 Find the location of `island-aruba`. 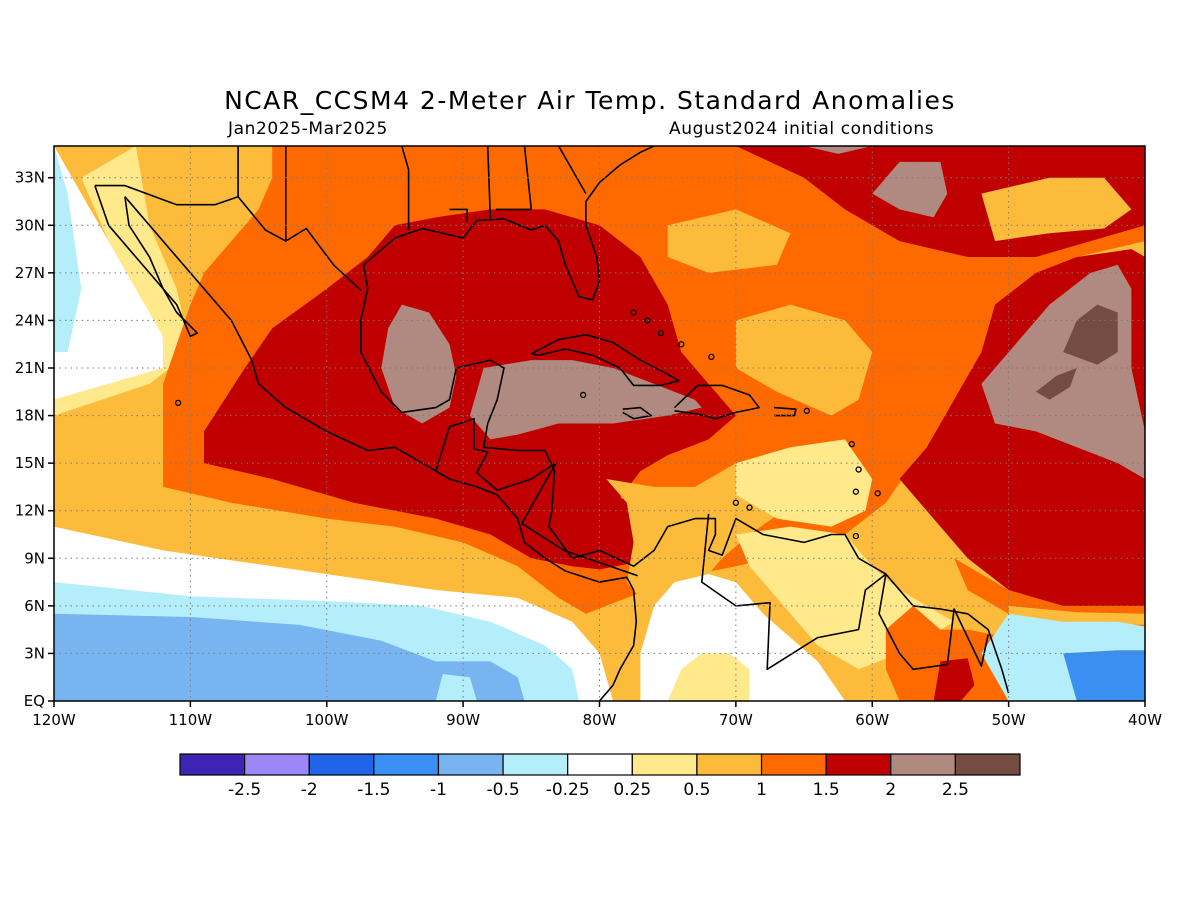

island-aruba is located at coordinates (736, 502).